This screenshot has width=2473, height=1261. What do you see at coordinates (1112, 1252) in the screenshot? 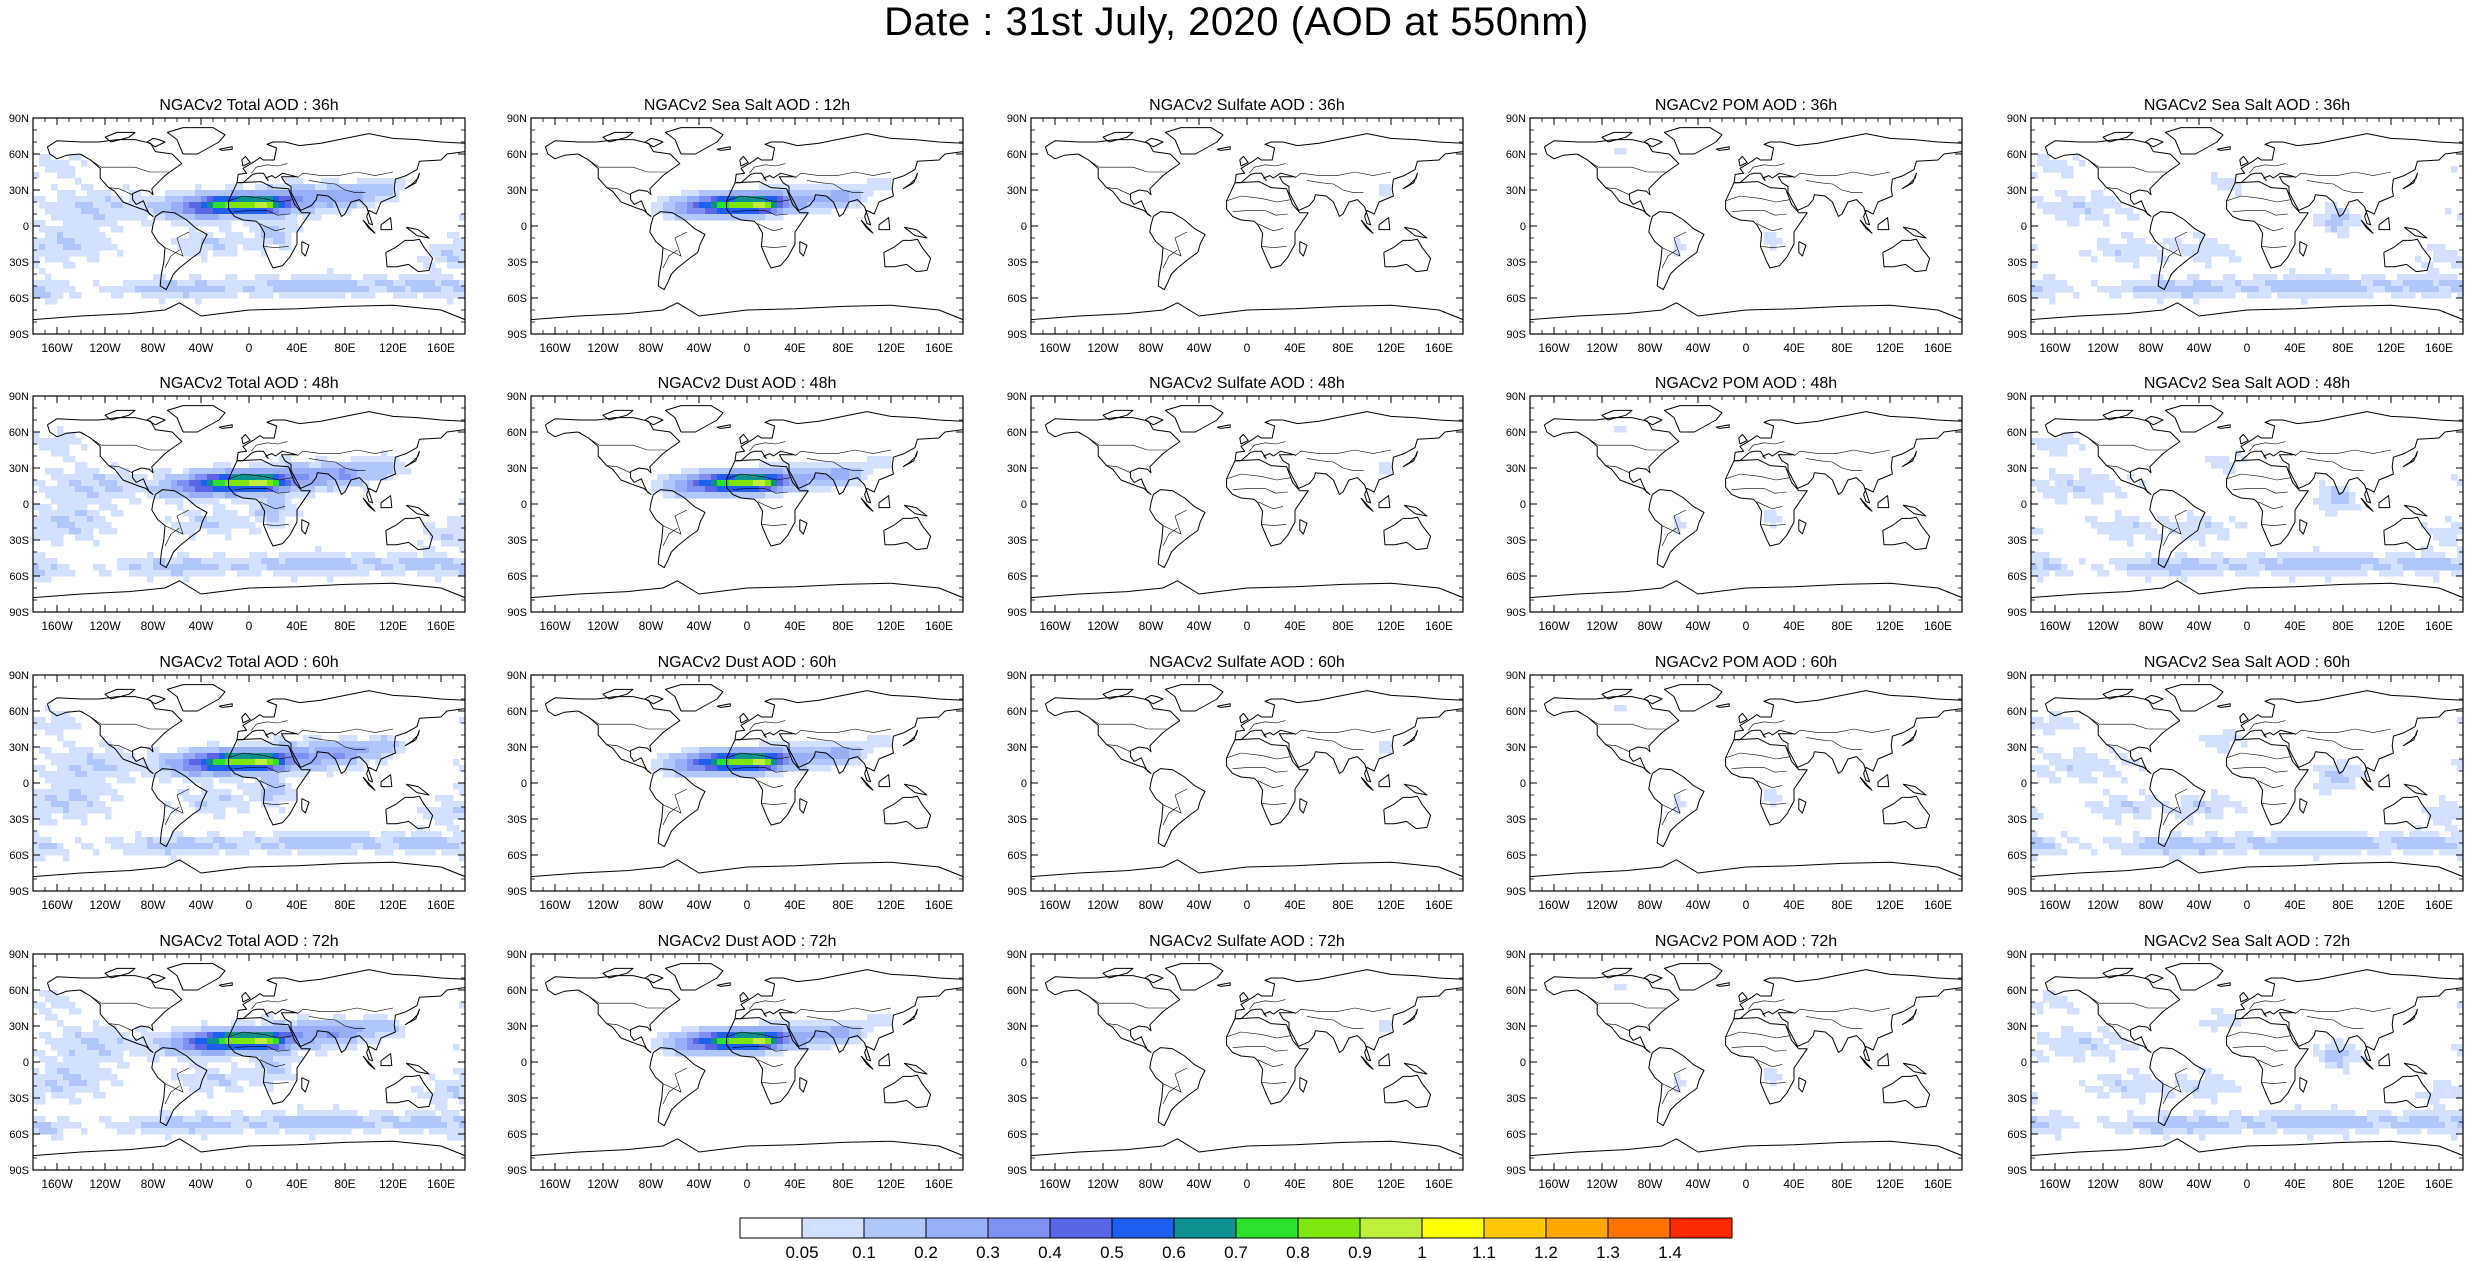
I see `colorbar-level-label: 0.5` at bounding box center [1112, 1252].